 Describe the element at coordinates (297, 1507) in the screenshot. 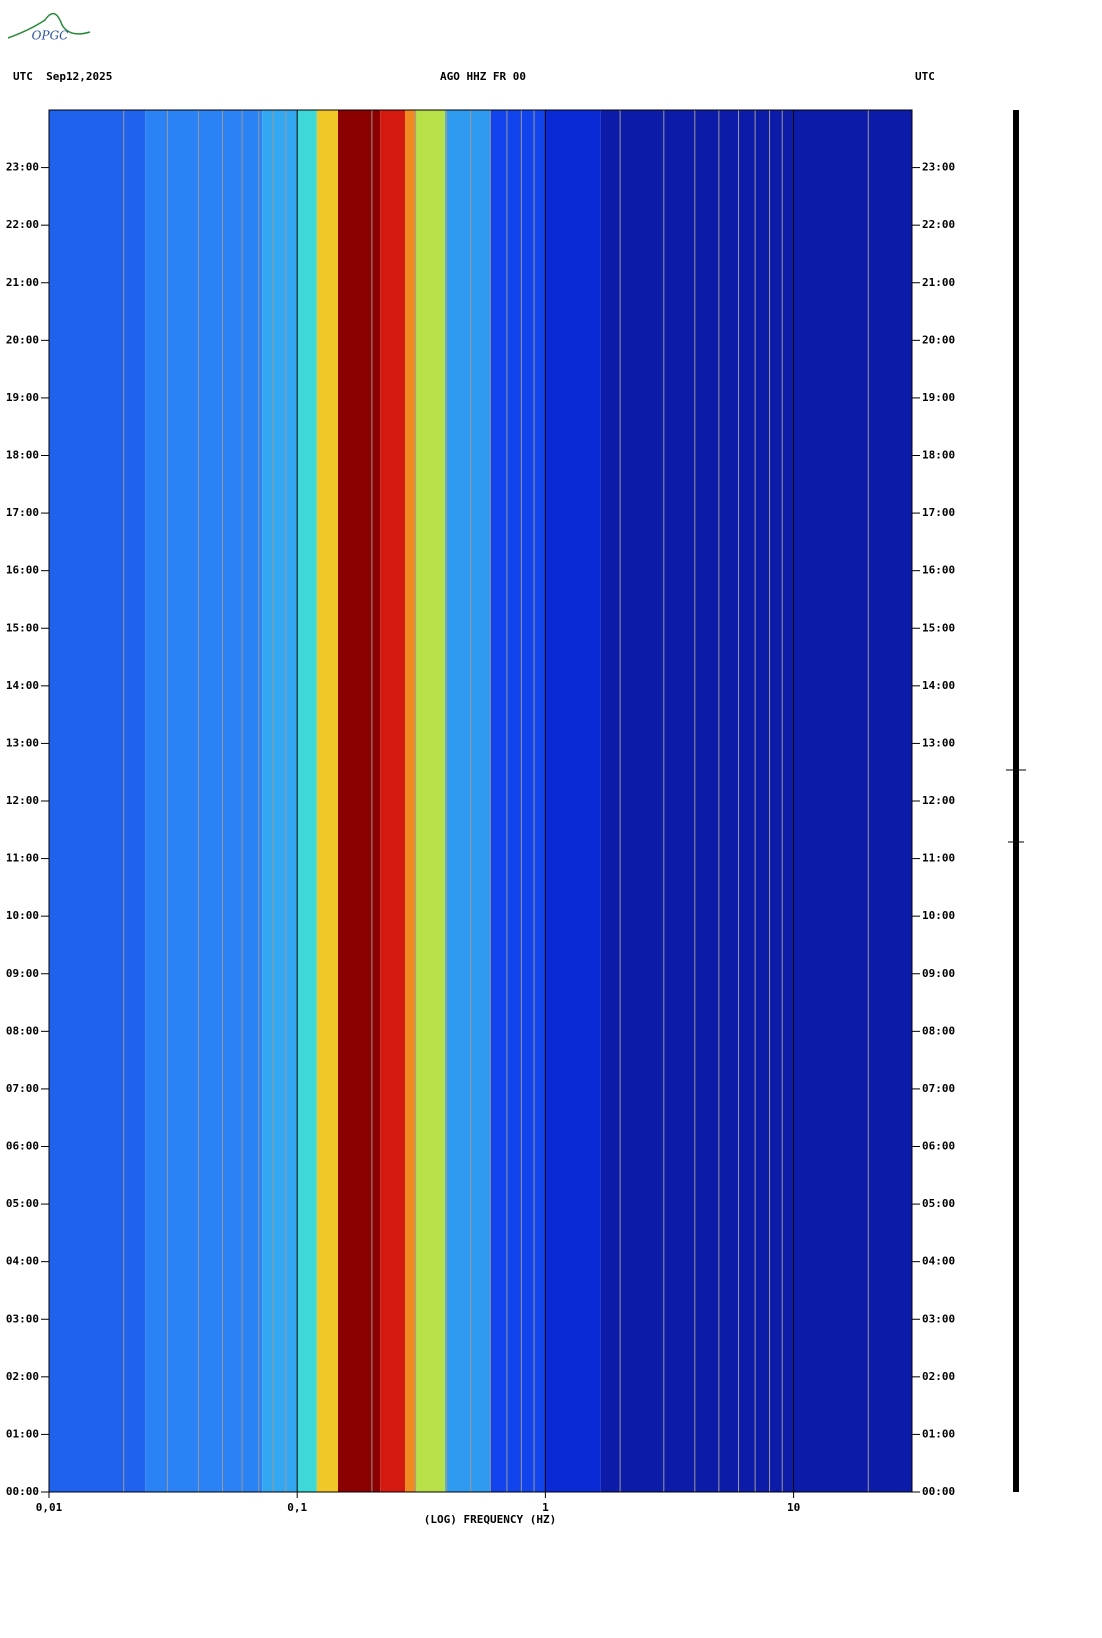

I see `x-tick-label: 0,1` at that location.